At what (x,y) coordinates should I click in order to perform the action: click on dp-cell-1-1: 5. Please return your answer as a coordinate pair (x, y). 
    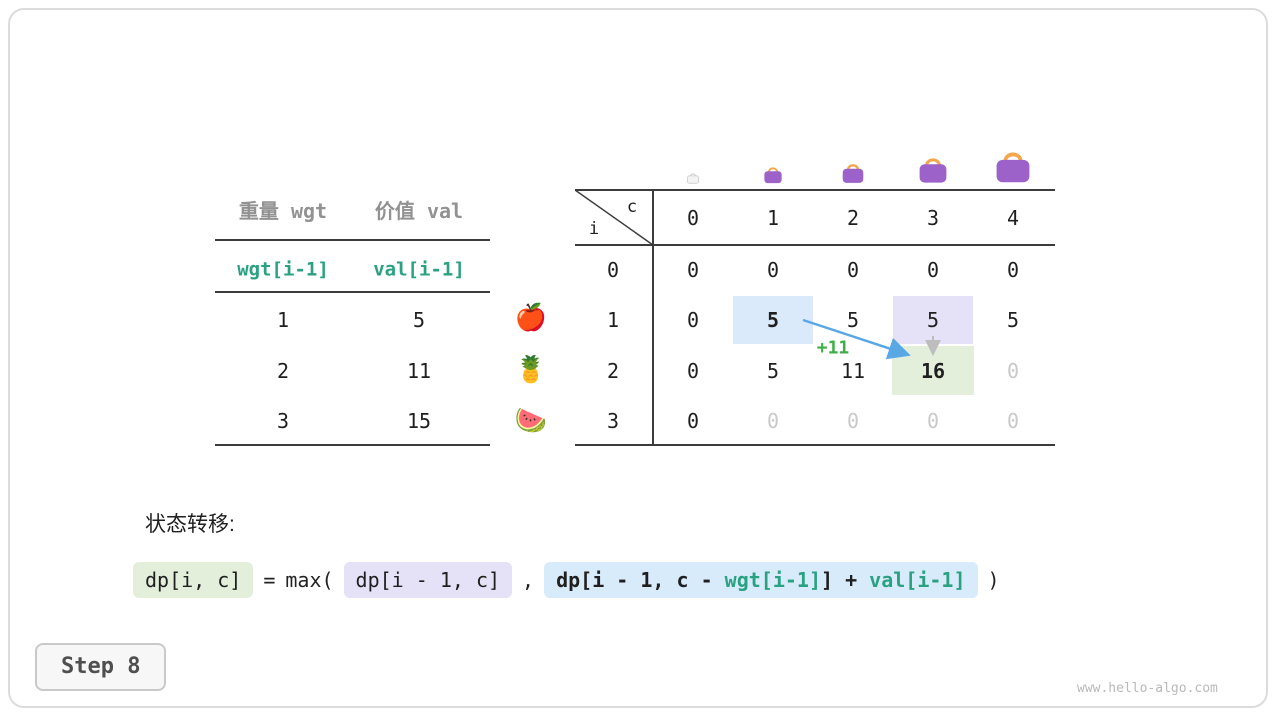
    Looking at the image, I should click on (773, 320).